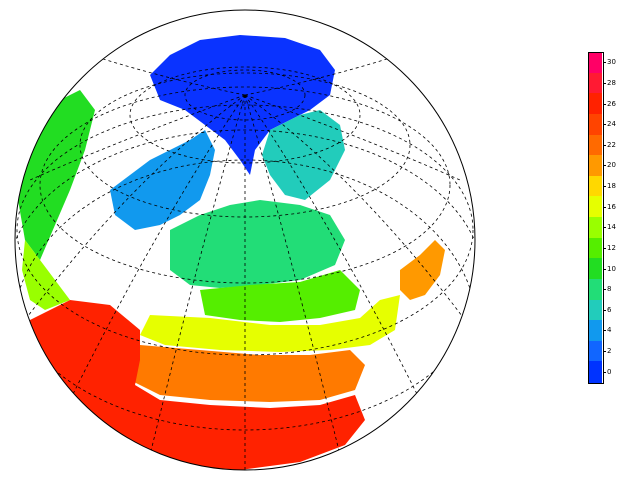 The image size is (632, 477). Describe the element at coordinates (609, 218) in the screenshot. I see `colorbar-legend: 30 28 26 24 22 20 18 16 14 12 10 8 6 4 2 0` at that location.